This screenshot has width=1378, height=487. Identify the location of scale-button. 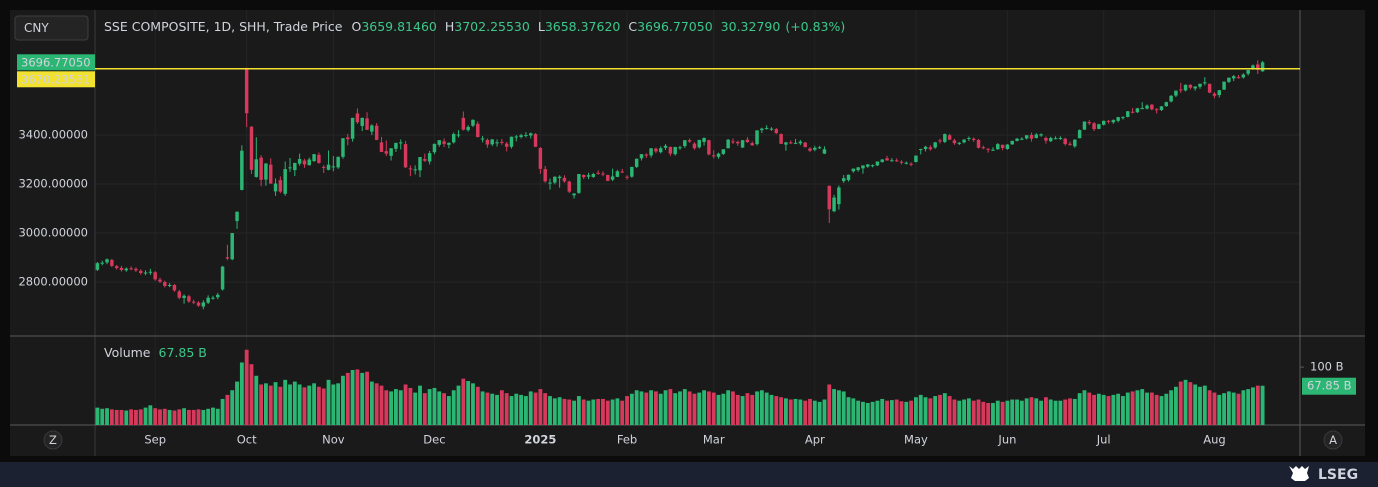
(53, 440).